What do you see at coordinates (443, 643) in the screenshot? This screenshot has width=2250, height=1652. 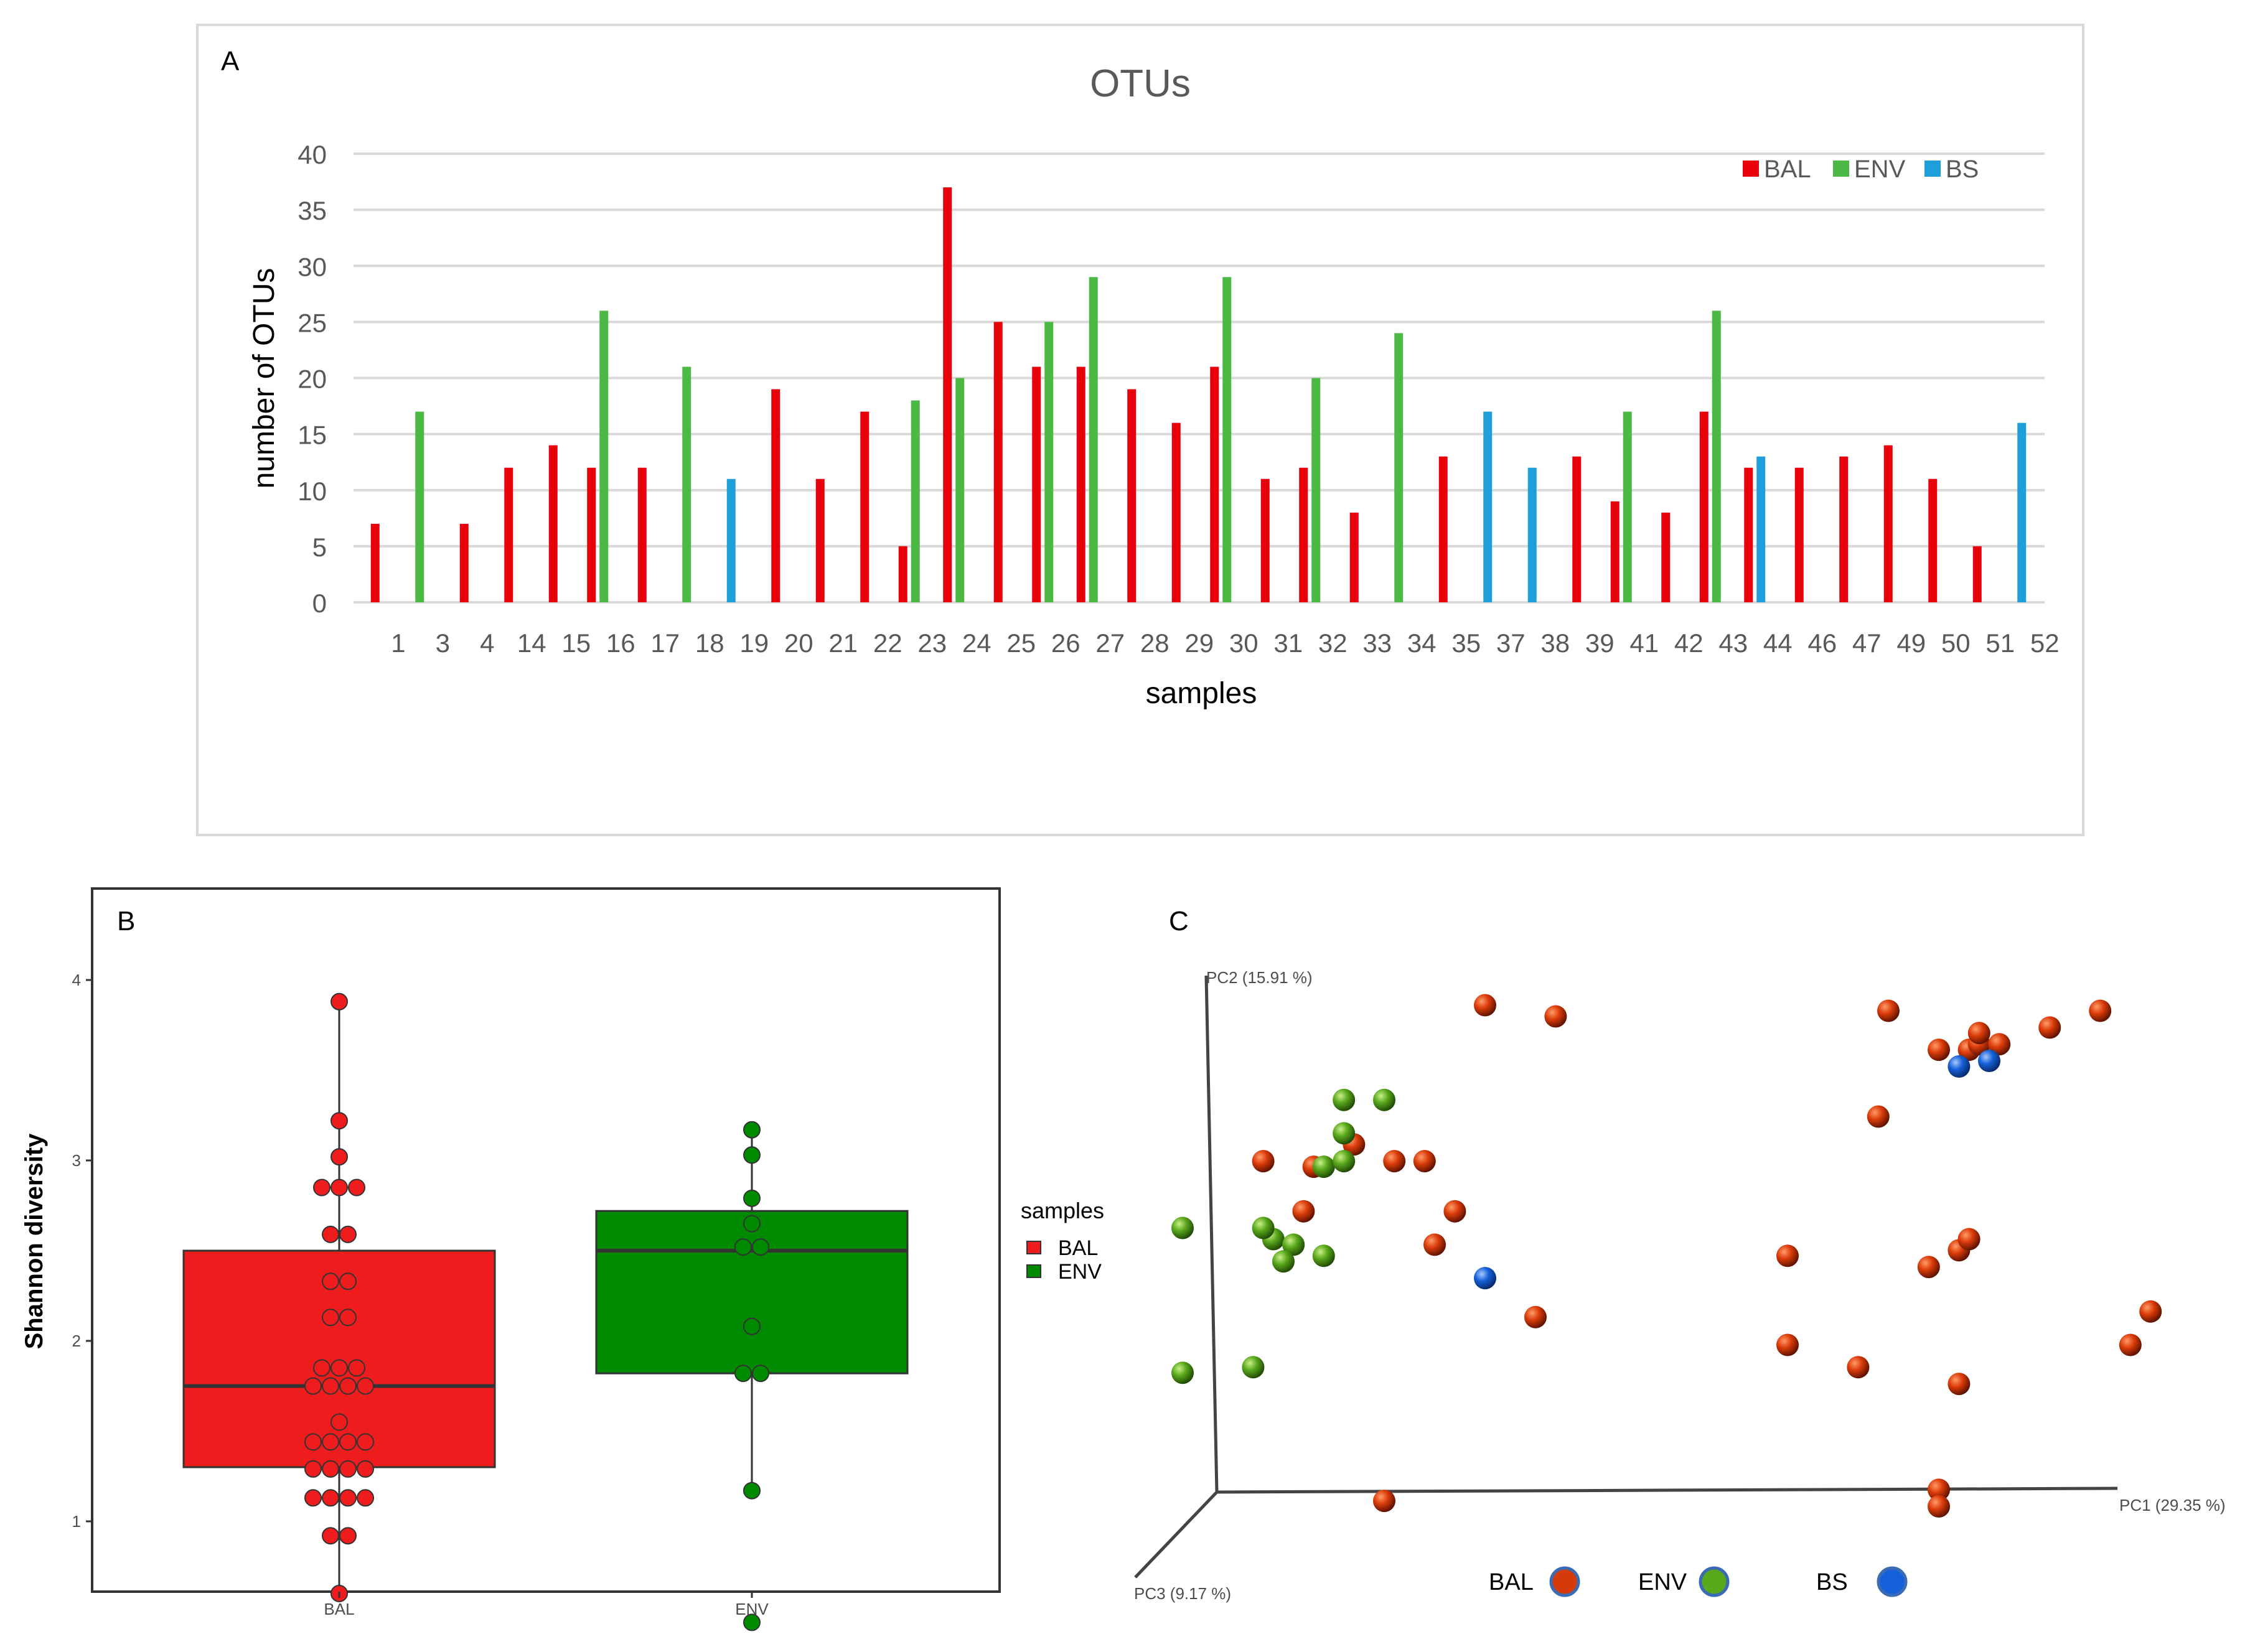 I see `x-tick-label: 3` at bounding box center [443, 643].